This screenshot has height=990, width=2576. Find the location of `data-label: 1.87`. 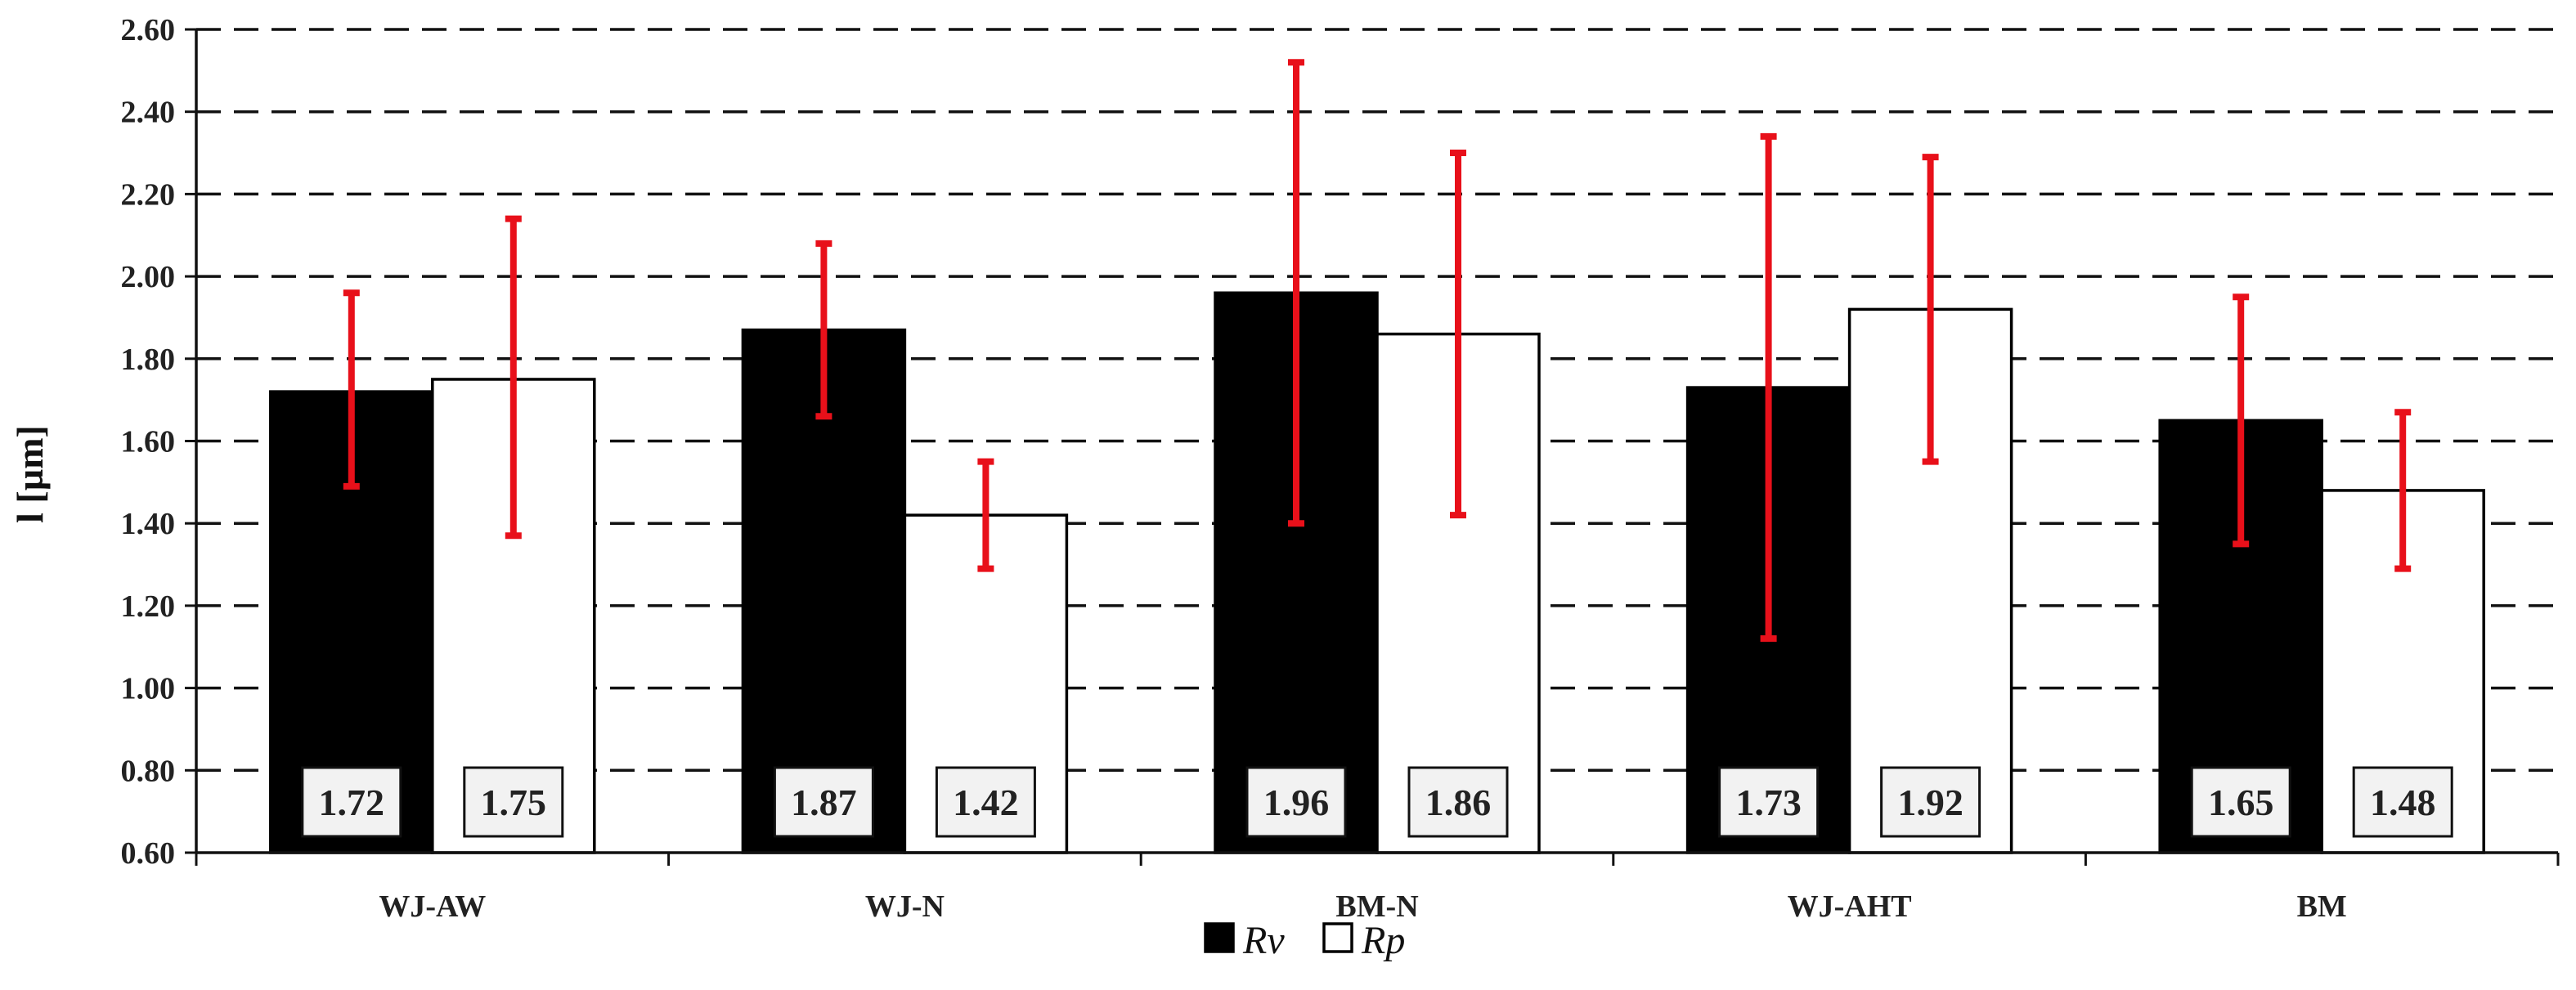

data-label: 1.87 is located at coordinates (824, 802).